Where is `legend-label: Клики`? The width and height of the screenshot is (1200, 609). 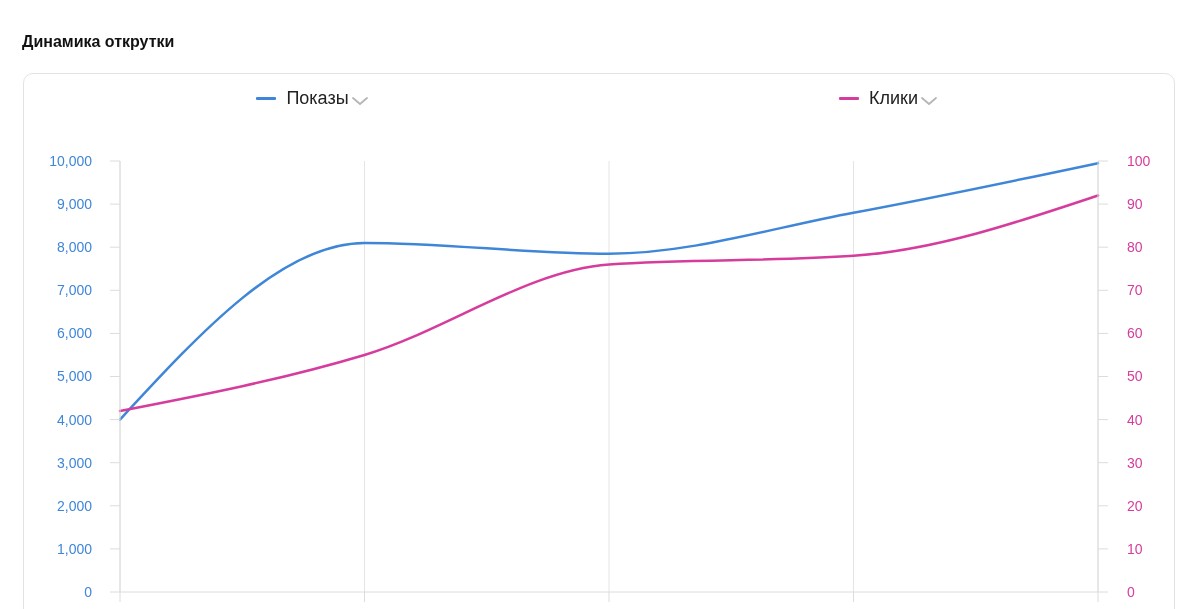
legend-label: Клики is located at coordinates (893, 98).